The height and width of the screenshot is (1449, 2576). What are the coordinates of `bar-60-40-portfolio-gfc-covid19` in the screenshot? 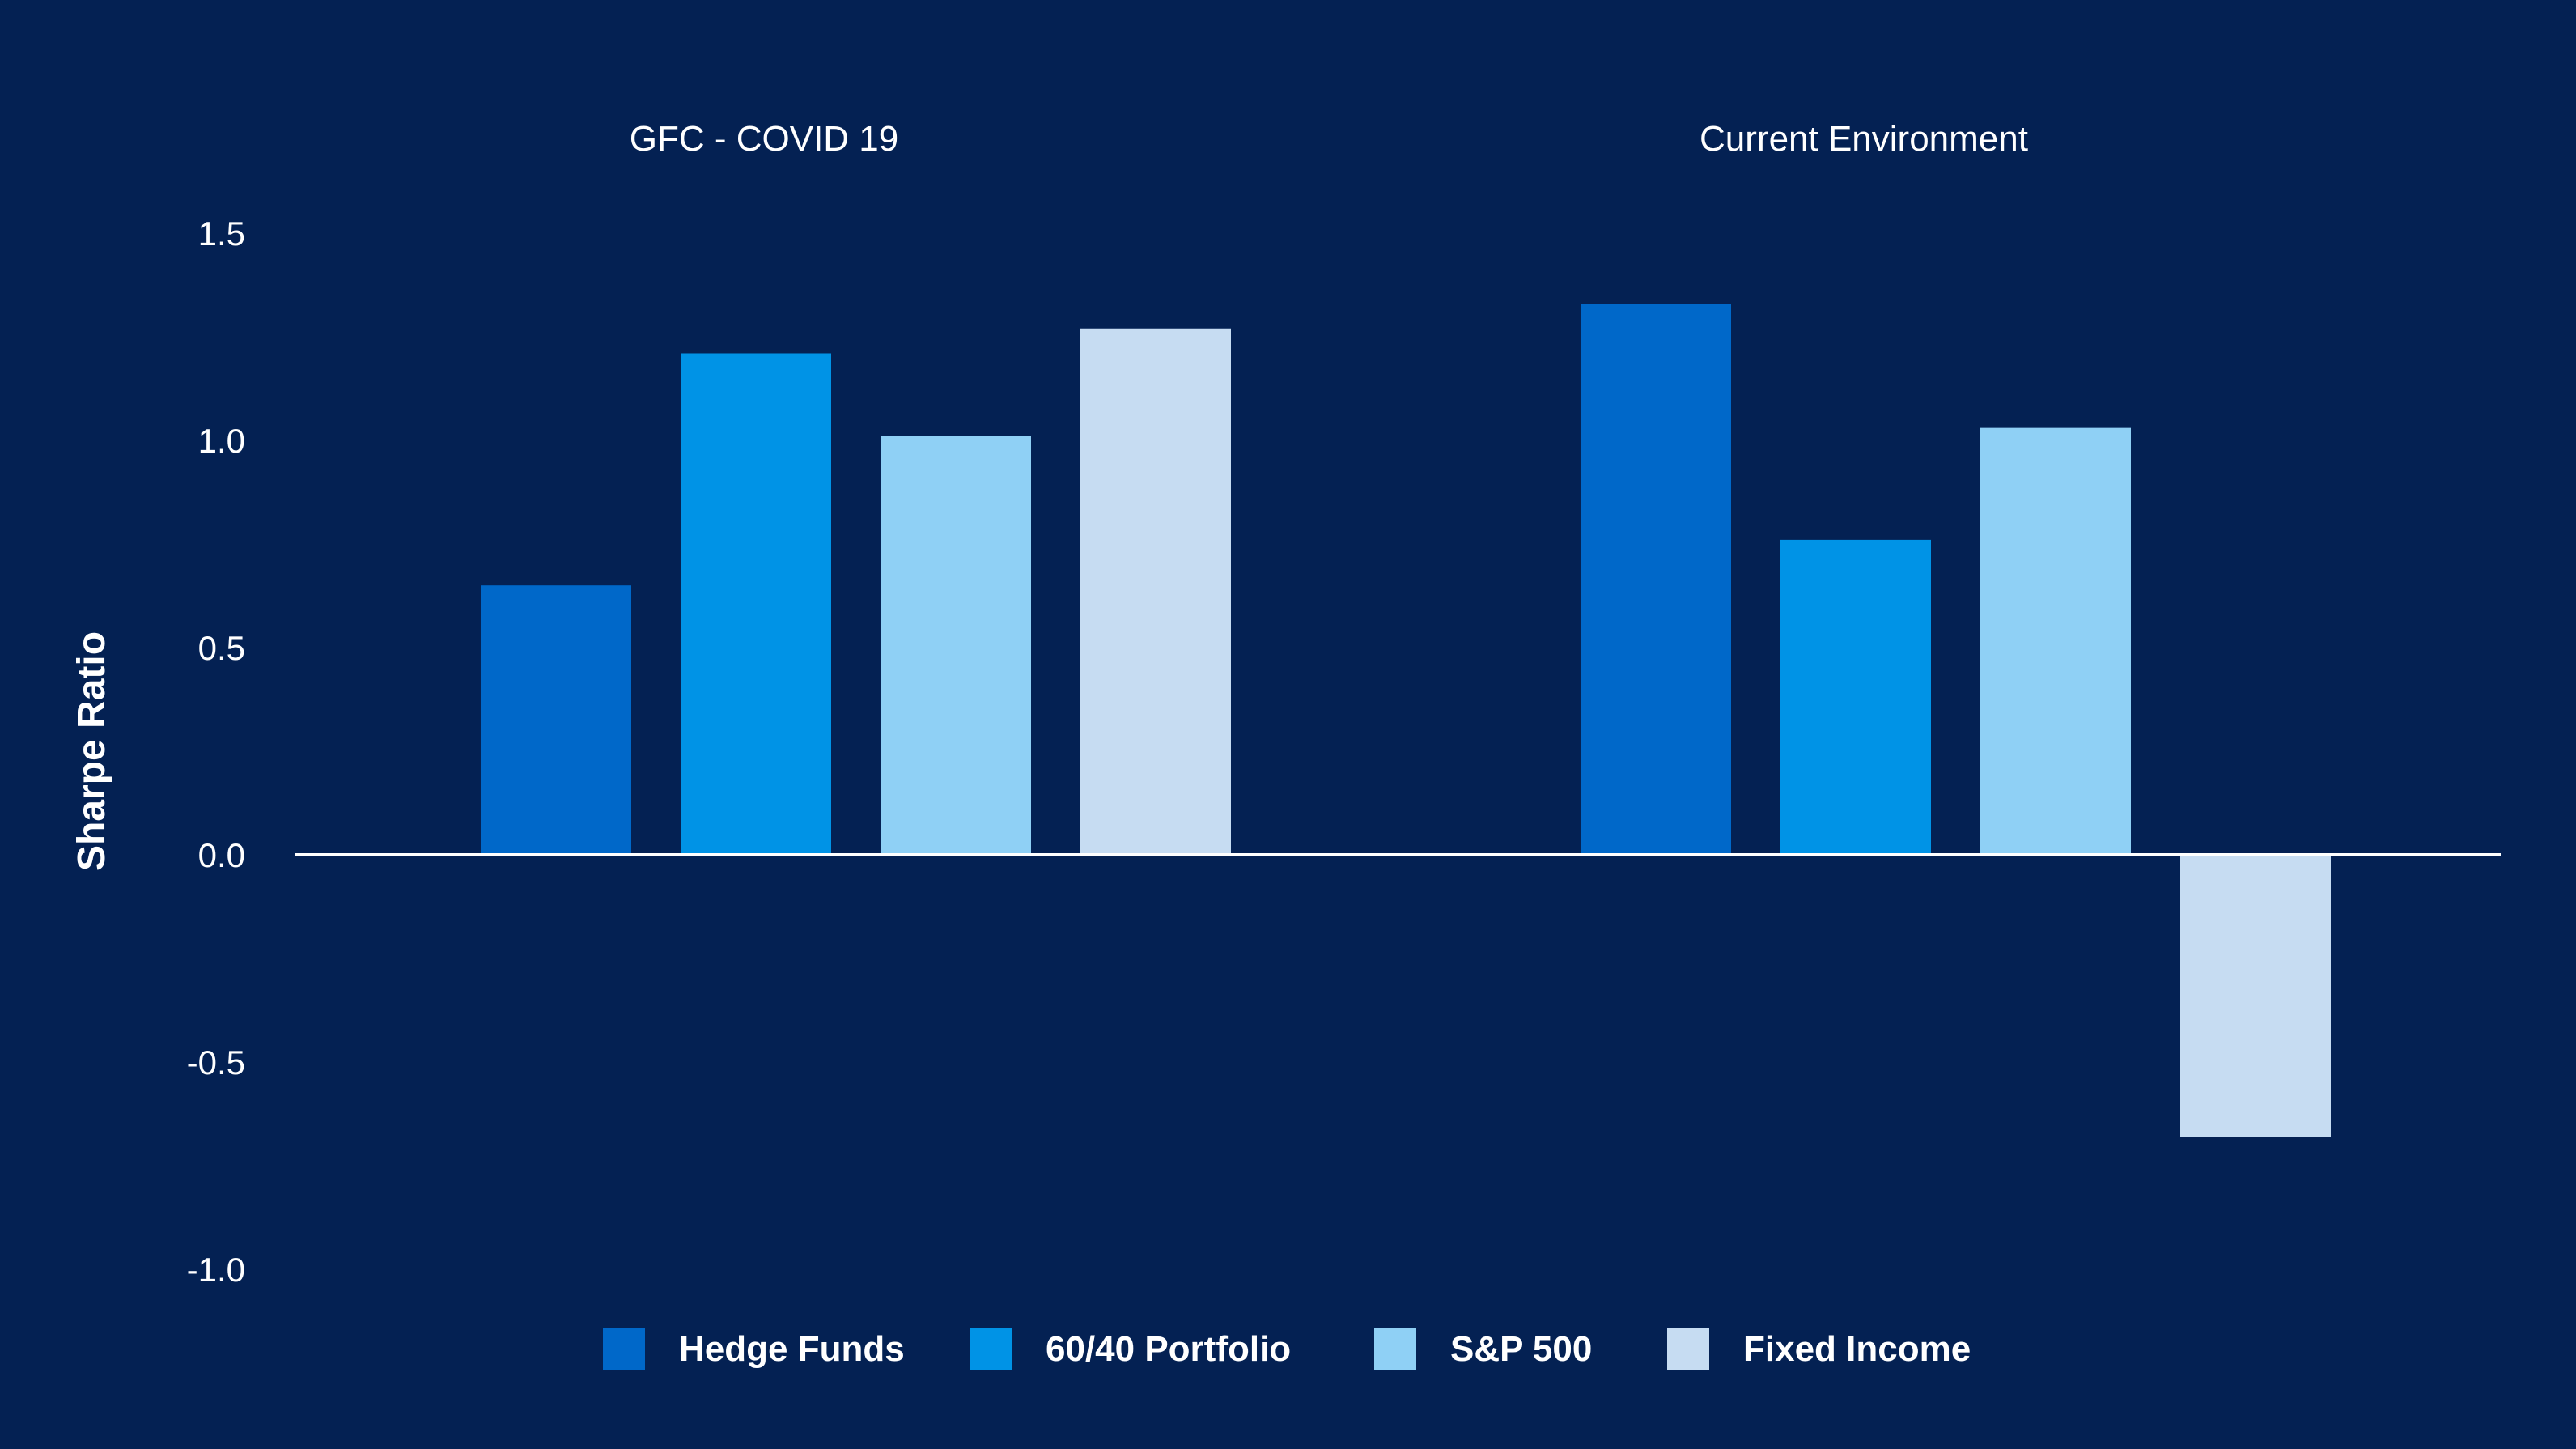 It's located at (756, 604).